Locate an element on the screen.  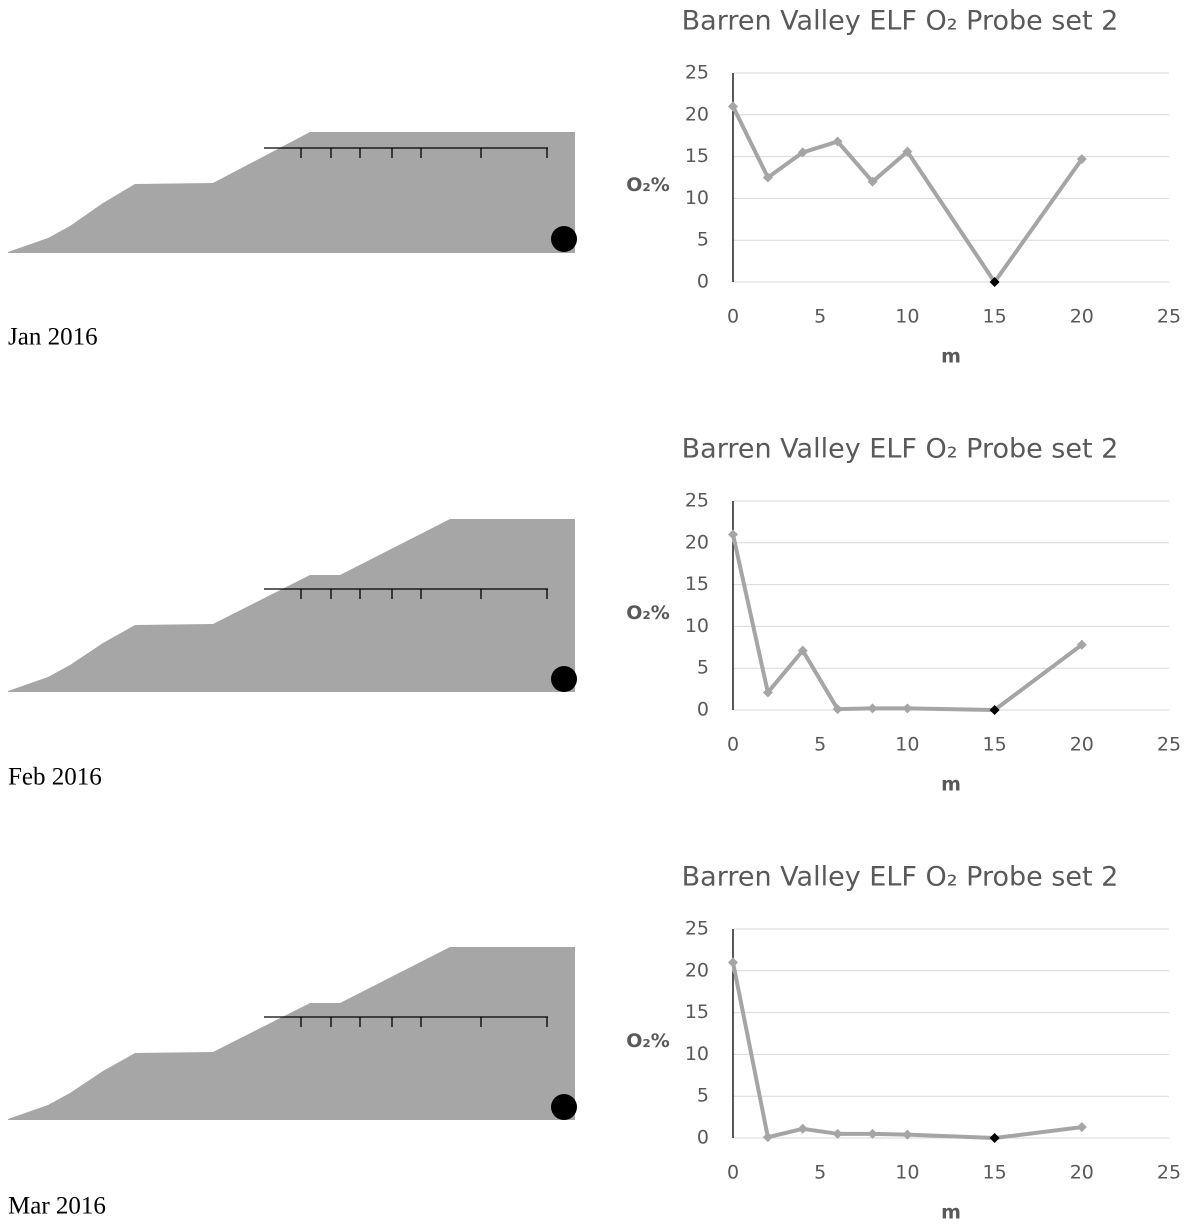
date-label: Feb 2016 is located at coordinates (55, 777).